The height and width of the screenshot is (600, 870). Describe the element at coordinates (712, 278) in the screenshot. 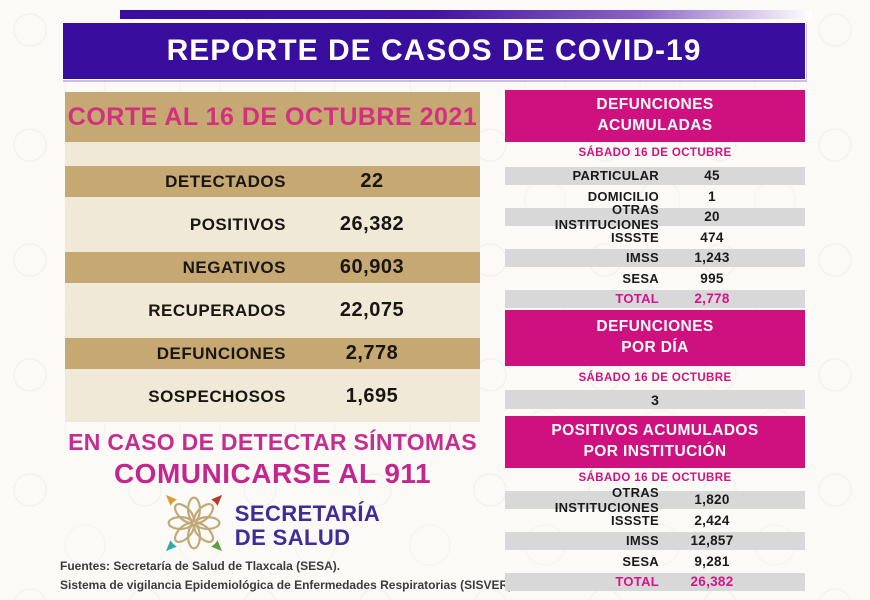

I see `row-value: 995` at that location.